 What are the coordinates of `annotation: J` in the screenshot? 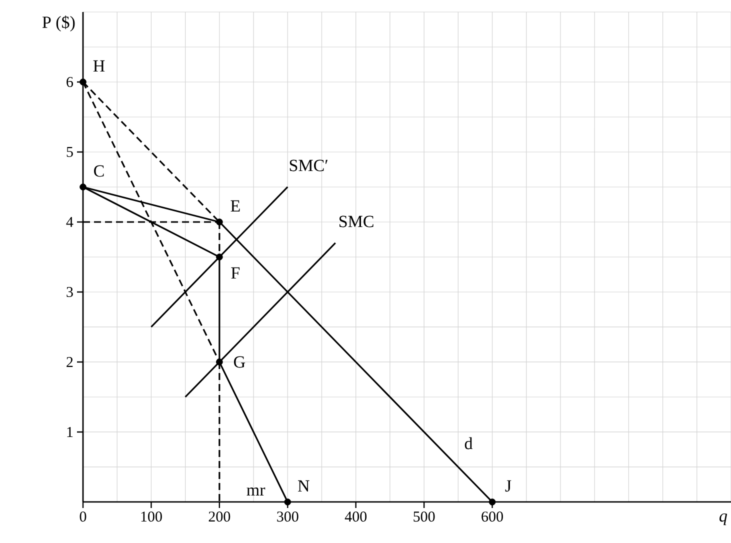 It's located at (508, 486).